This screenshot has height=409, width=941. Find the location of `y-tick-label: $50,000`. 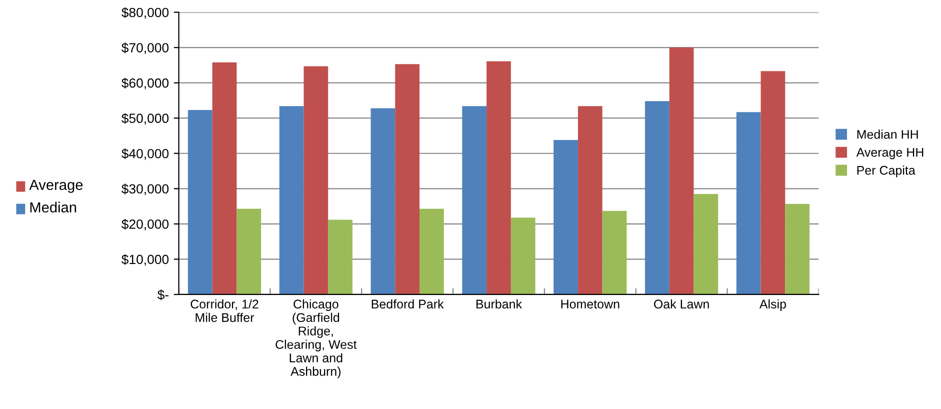

y-tick-label: $50,000 is located at coordinates (145, 119).